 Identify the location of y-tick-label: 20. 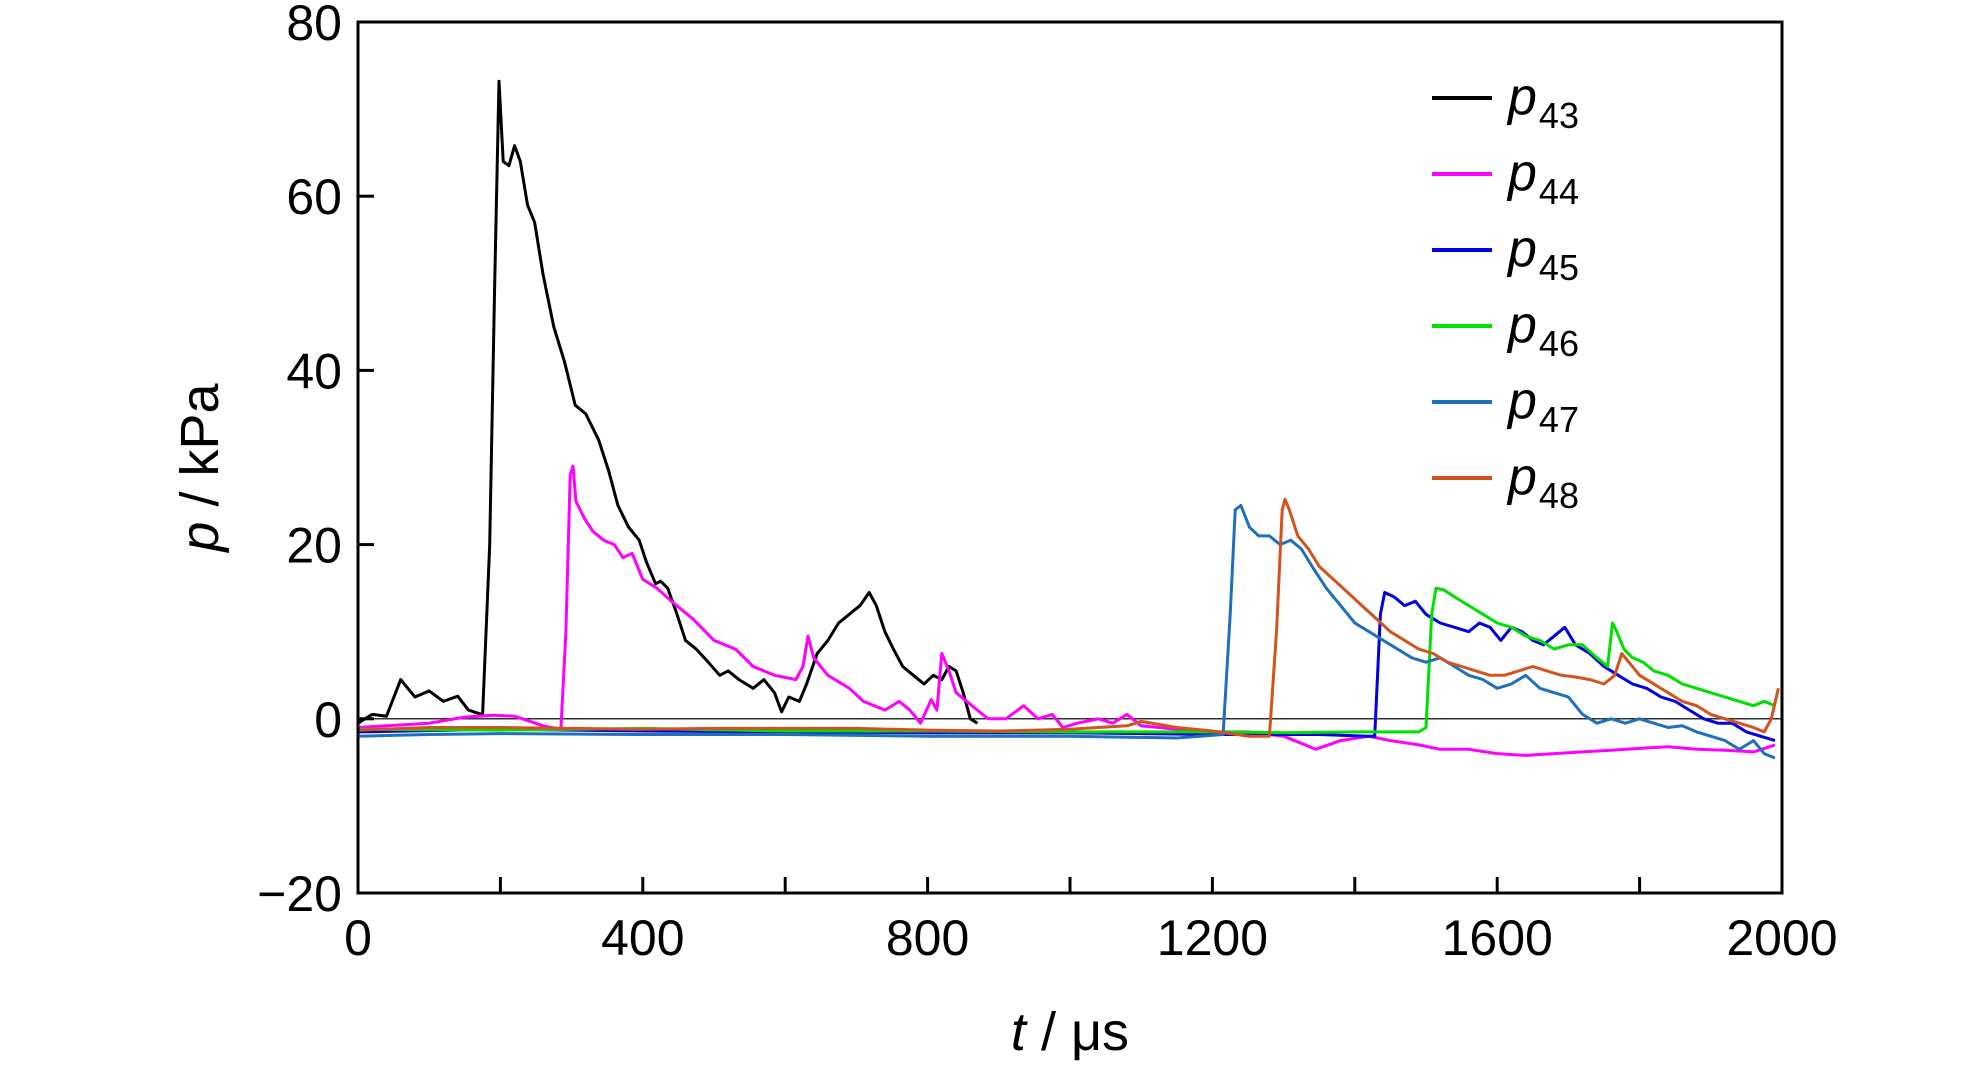
(314, 546).